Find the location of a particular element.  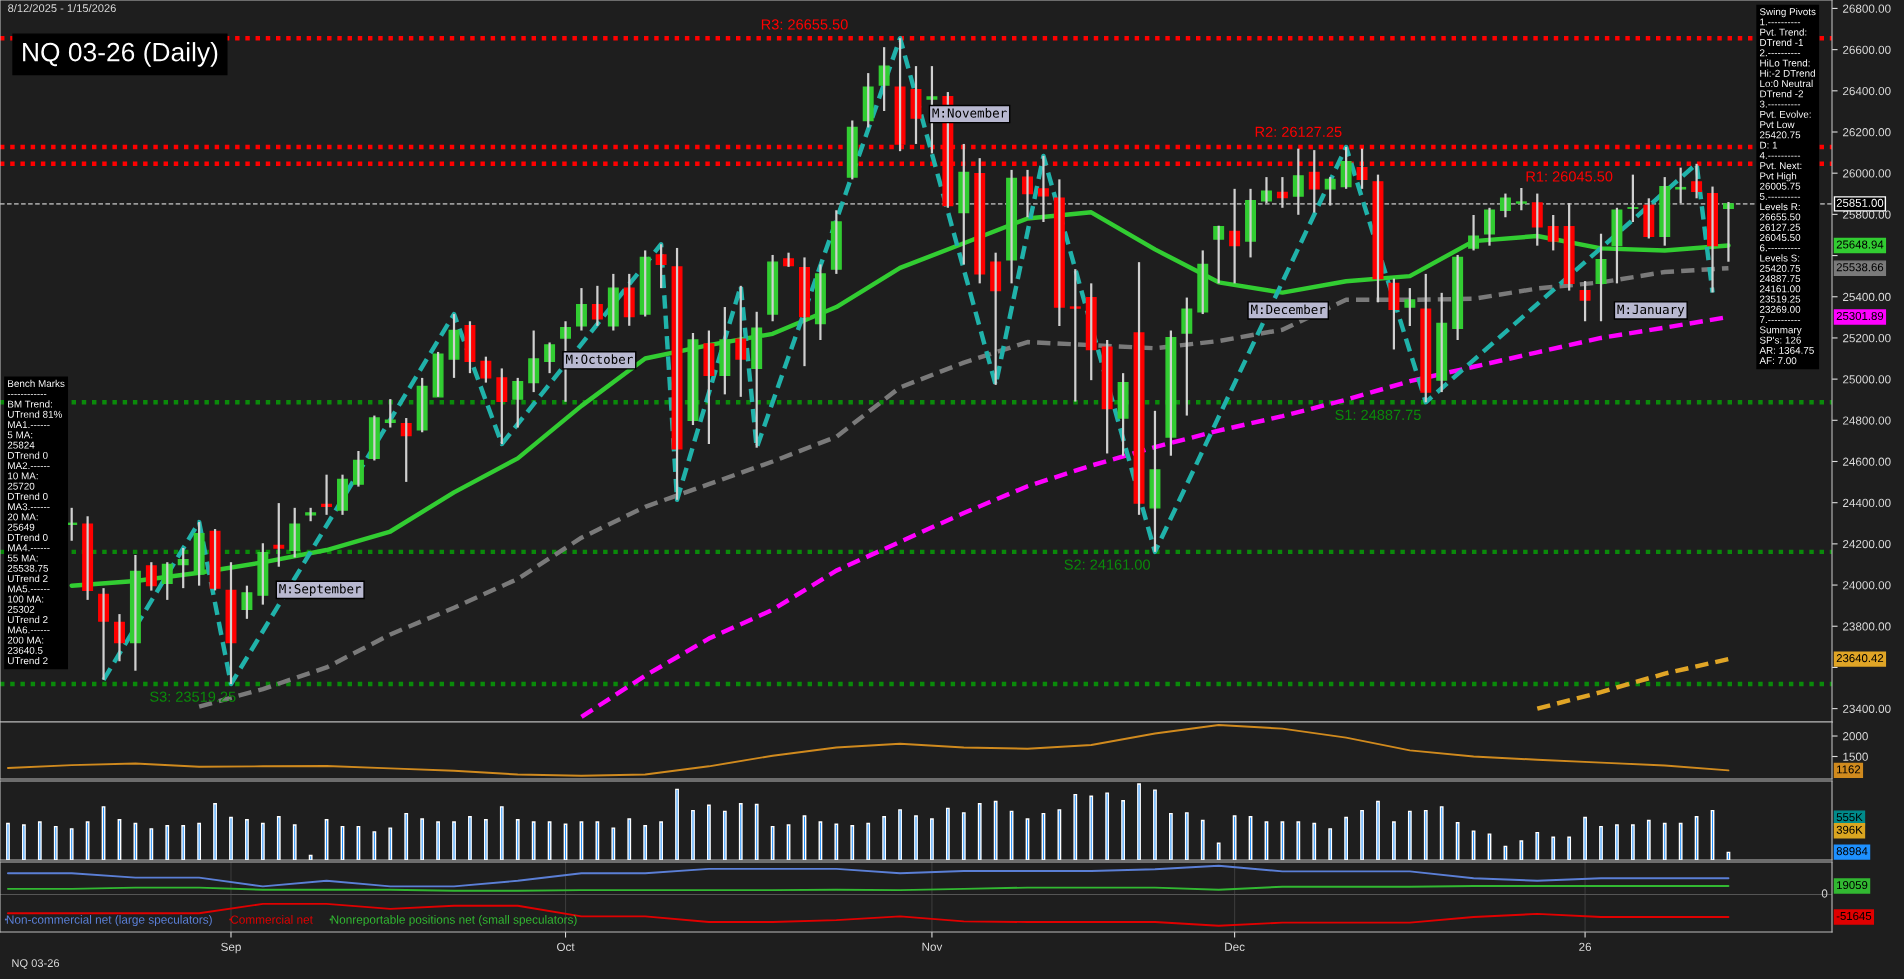

legend-label: Nonreportable positions net (small speculators) is located at coordinates (454, 921).